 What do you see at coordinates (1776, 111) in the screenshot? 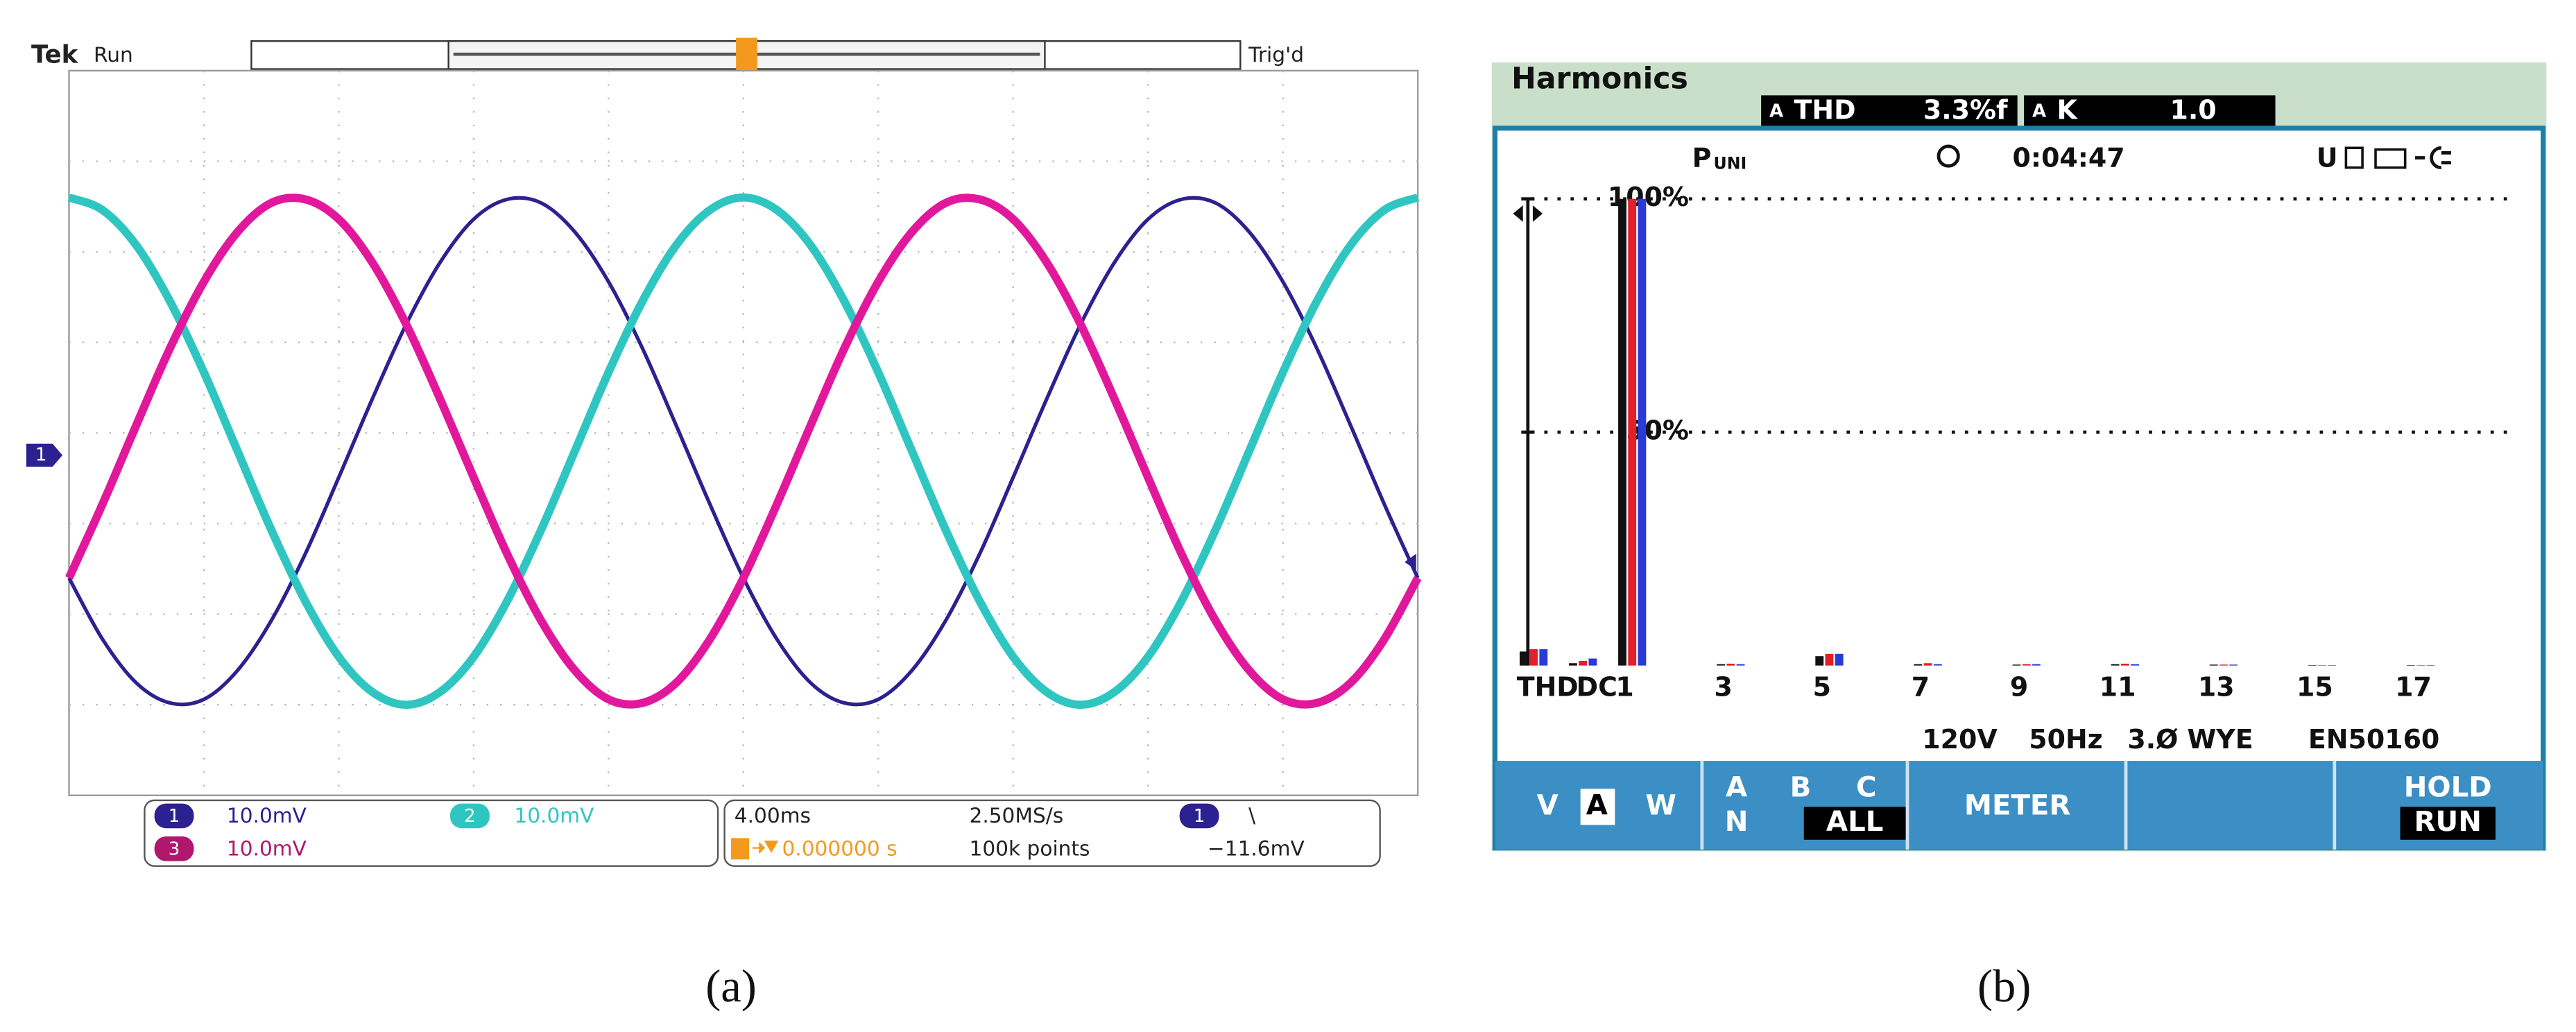
I see `phase: A` at bounding box center [1776, 111].